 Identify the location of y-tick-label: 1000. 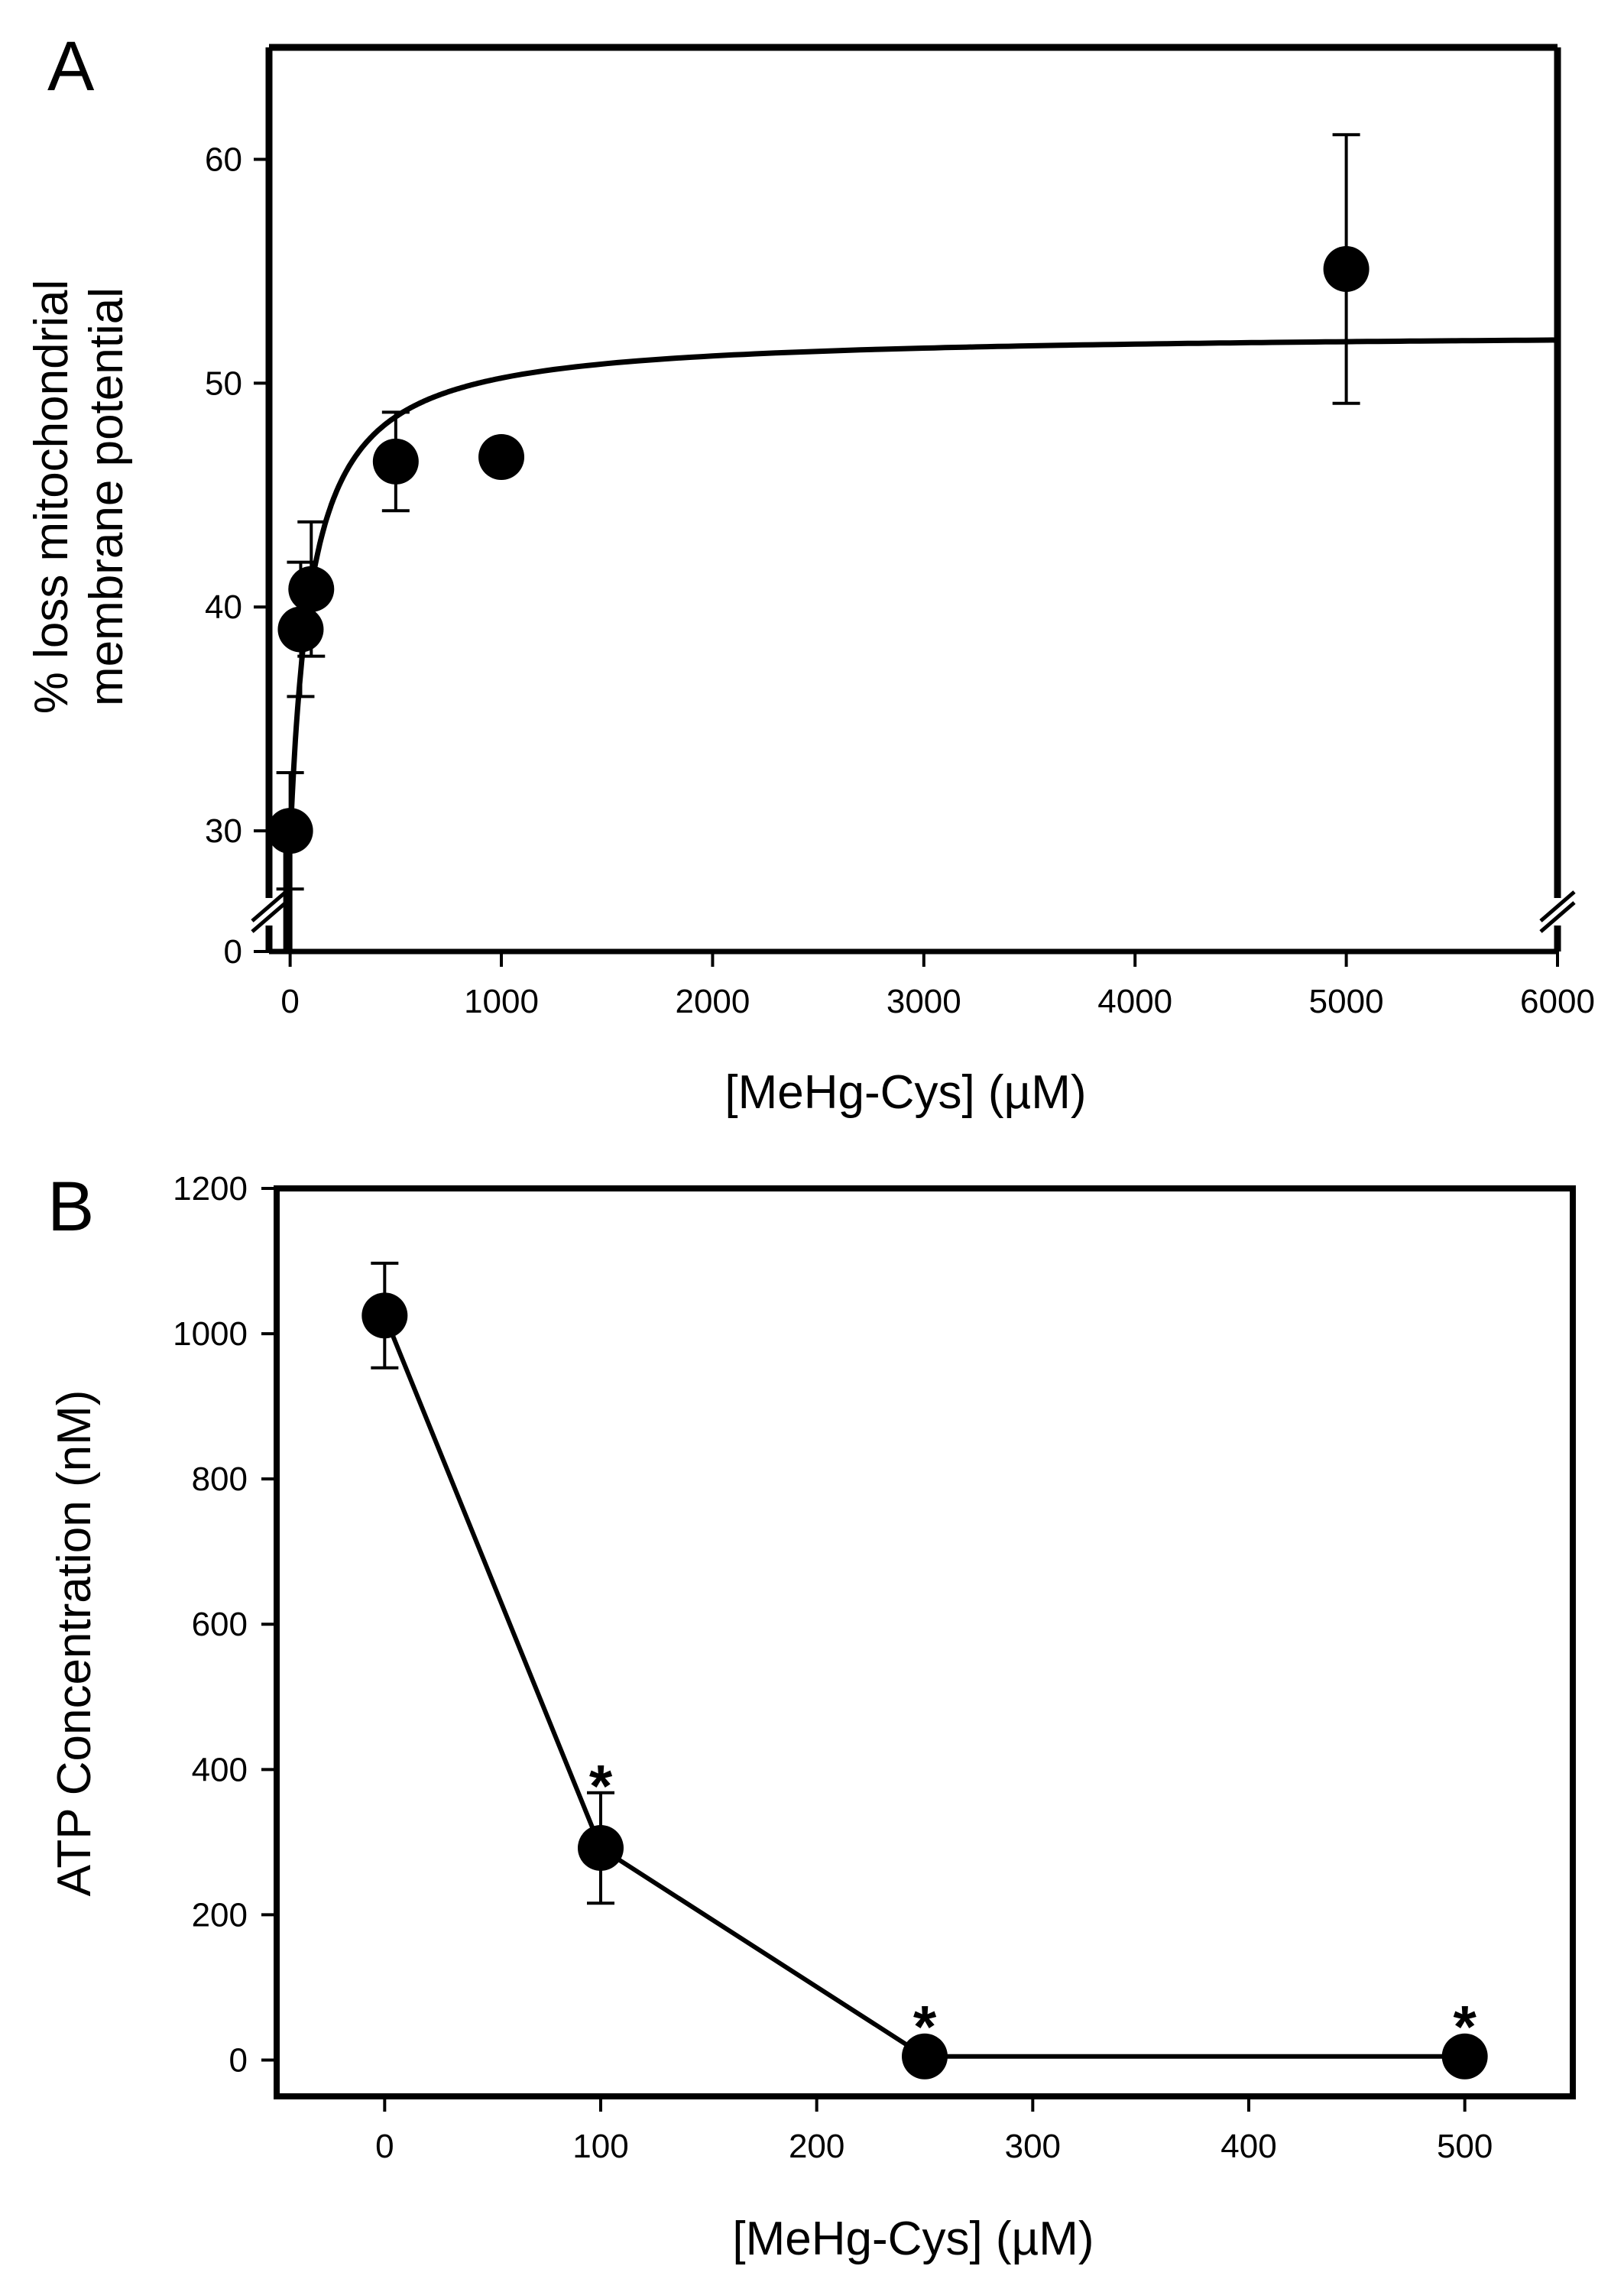
(210, 1334).